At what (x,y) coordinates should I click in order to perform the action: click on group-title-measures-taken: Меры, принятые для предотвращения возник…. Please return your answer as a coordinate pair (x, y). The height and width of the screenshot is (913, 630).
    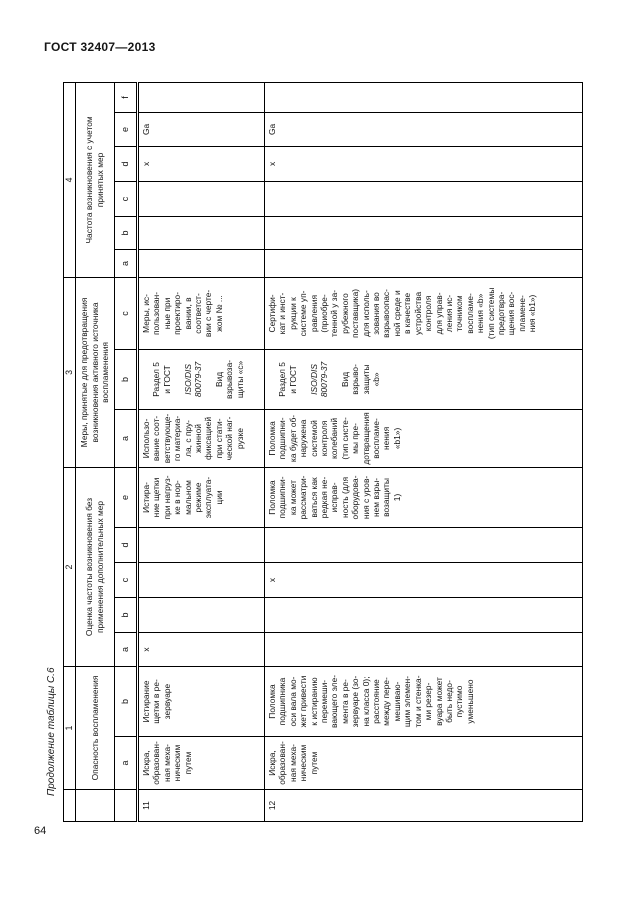
    Looking at the image, I should click on (95, 372).